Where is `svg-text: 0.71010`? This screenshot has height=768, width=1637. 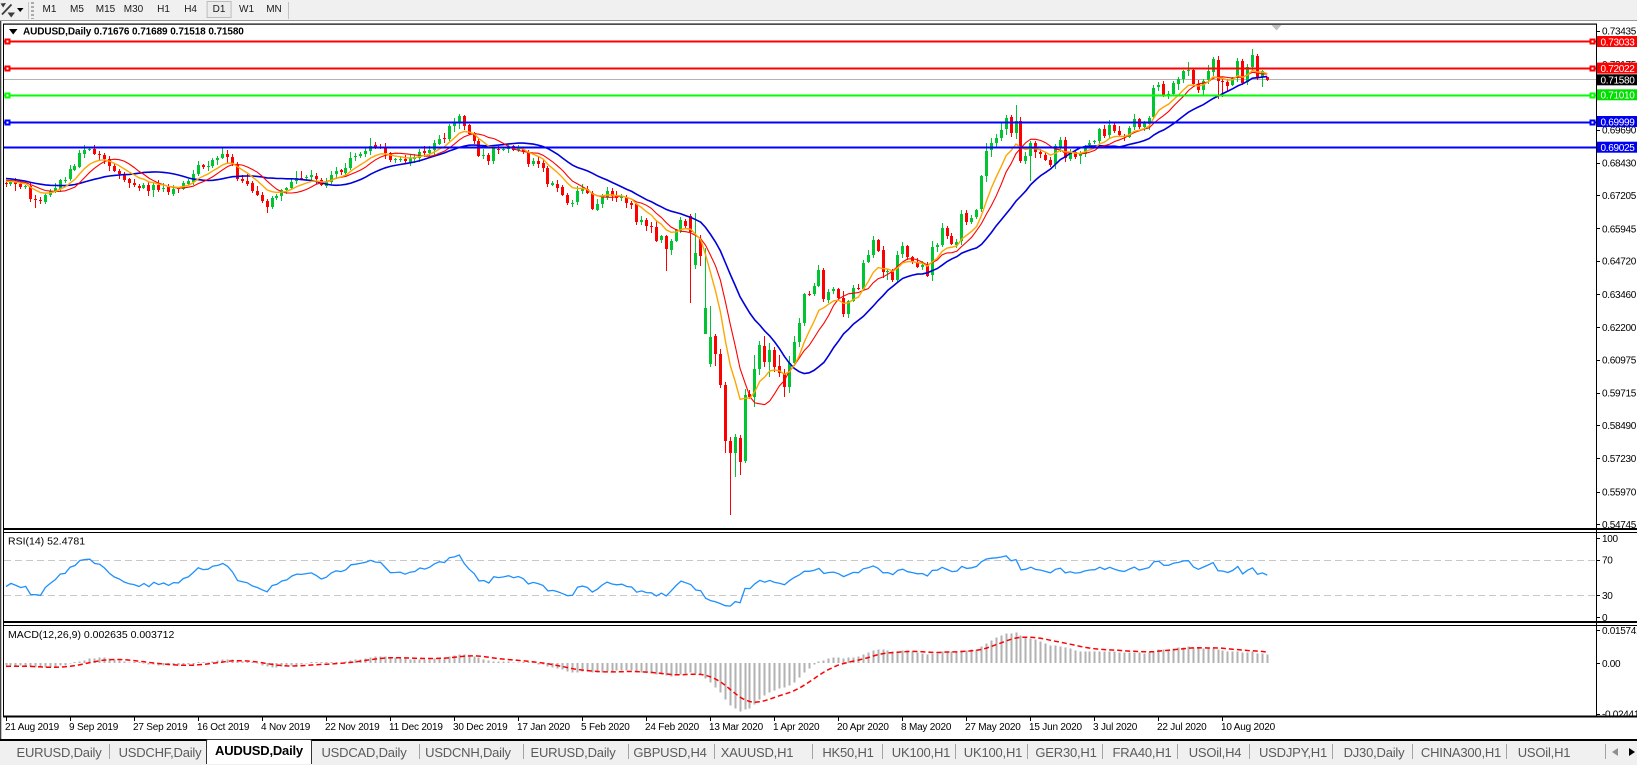 svg-text: 0.71010 is located at coordinates (1618, 96).